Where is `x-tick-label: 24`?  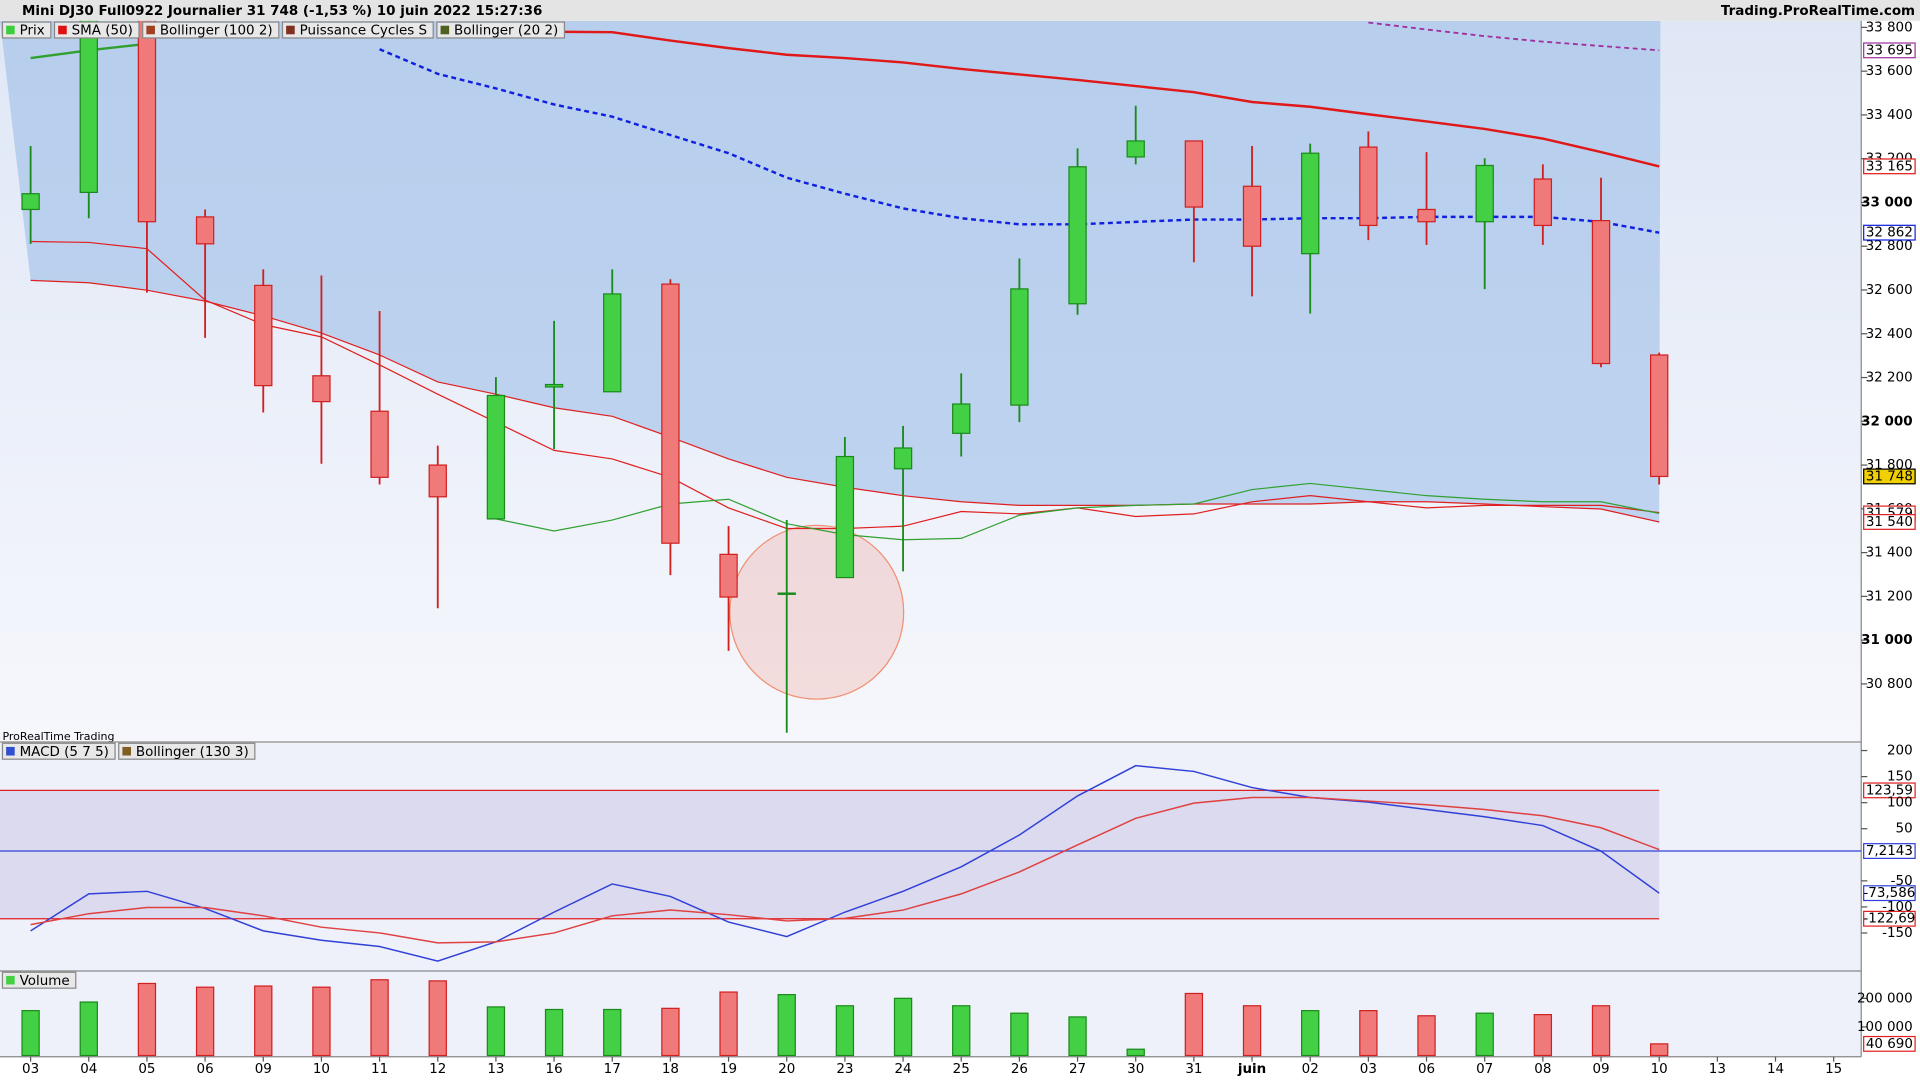 x-tick-label: 24 is located at coordinates (902, 1069).